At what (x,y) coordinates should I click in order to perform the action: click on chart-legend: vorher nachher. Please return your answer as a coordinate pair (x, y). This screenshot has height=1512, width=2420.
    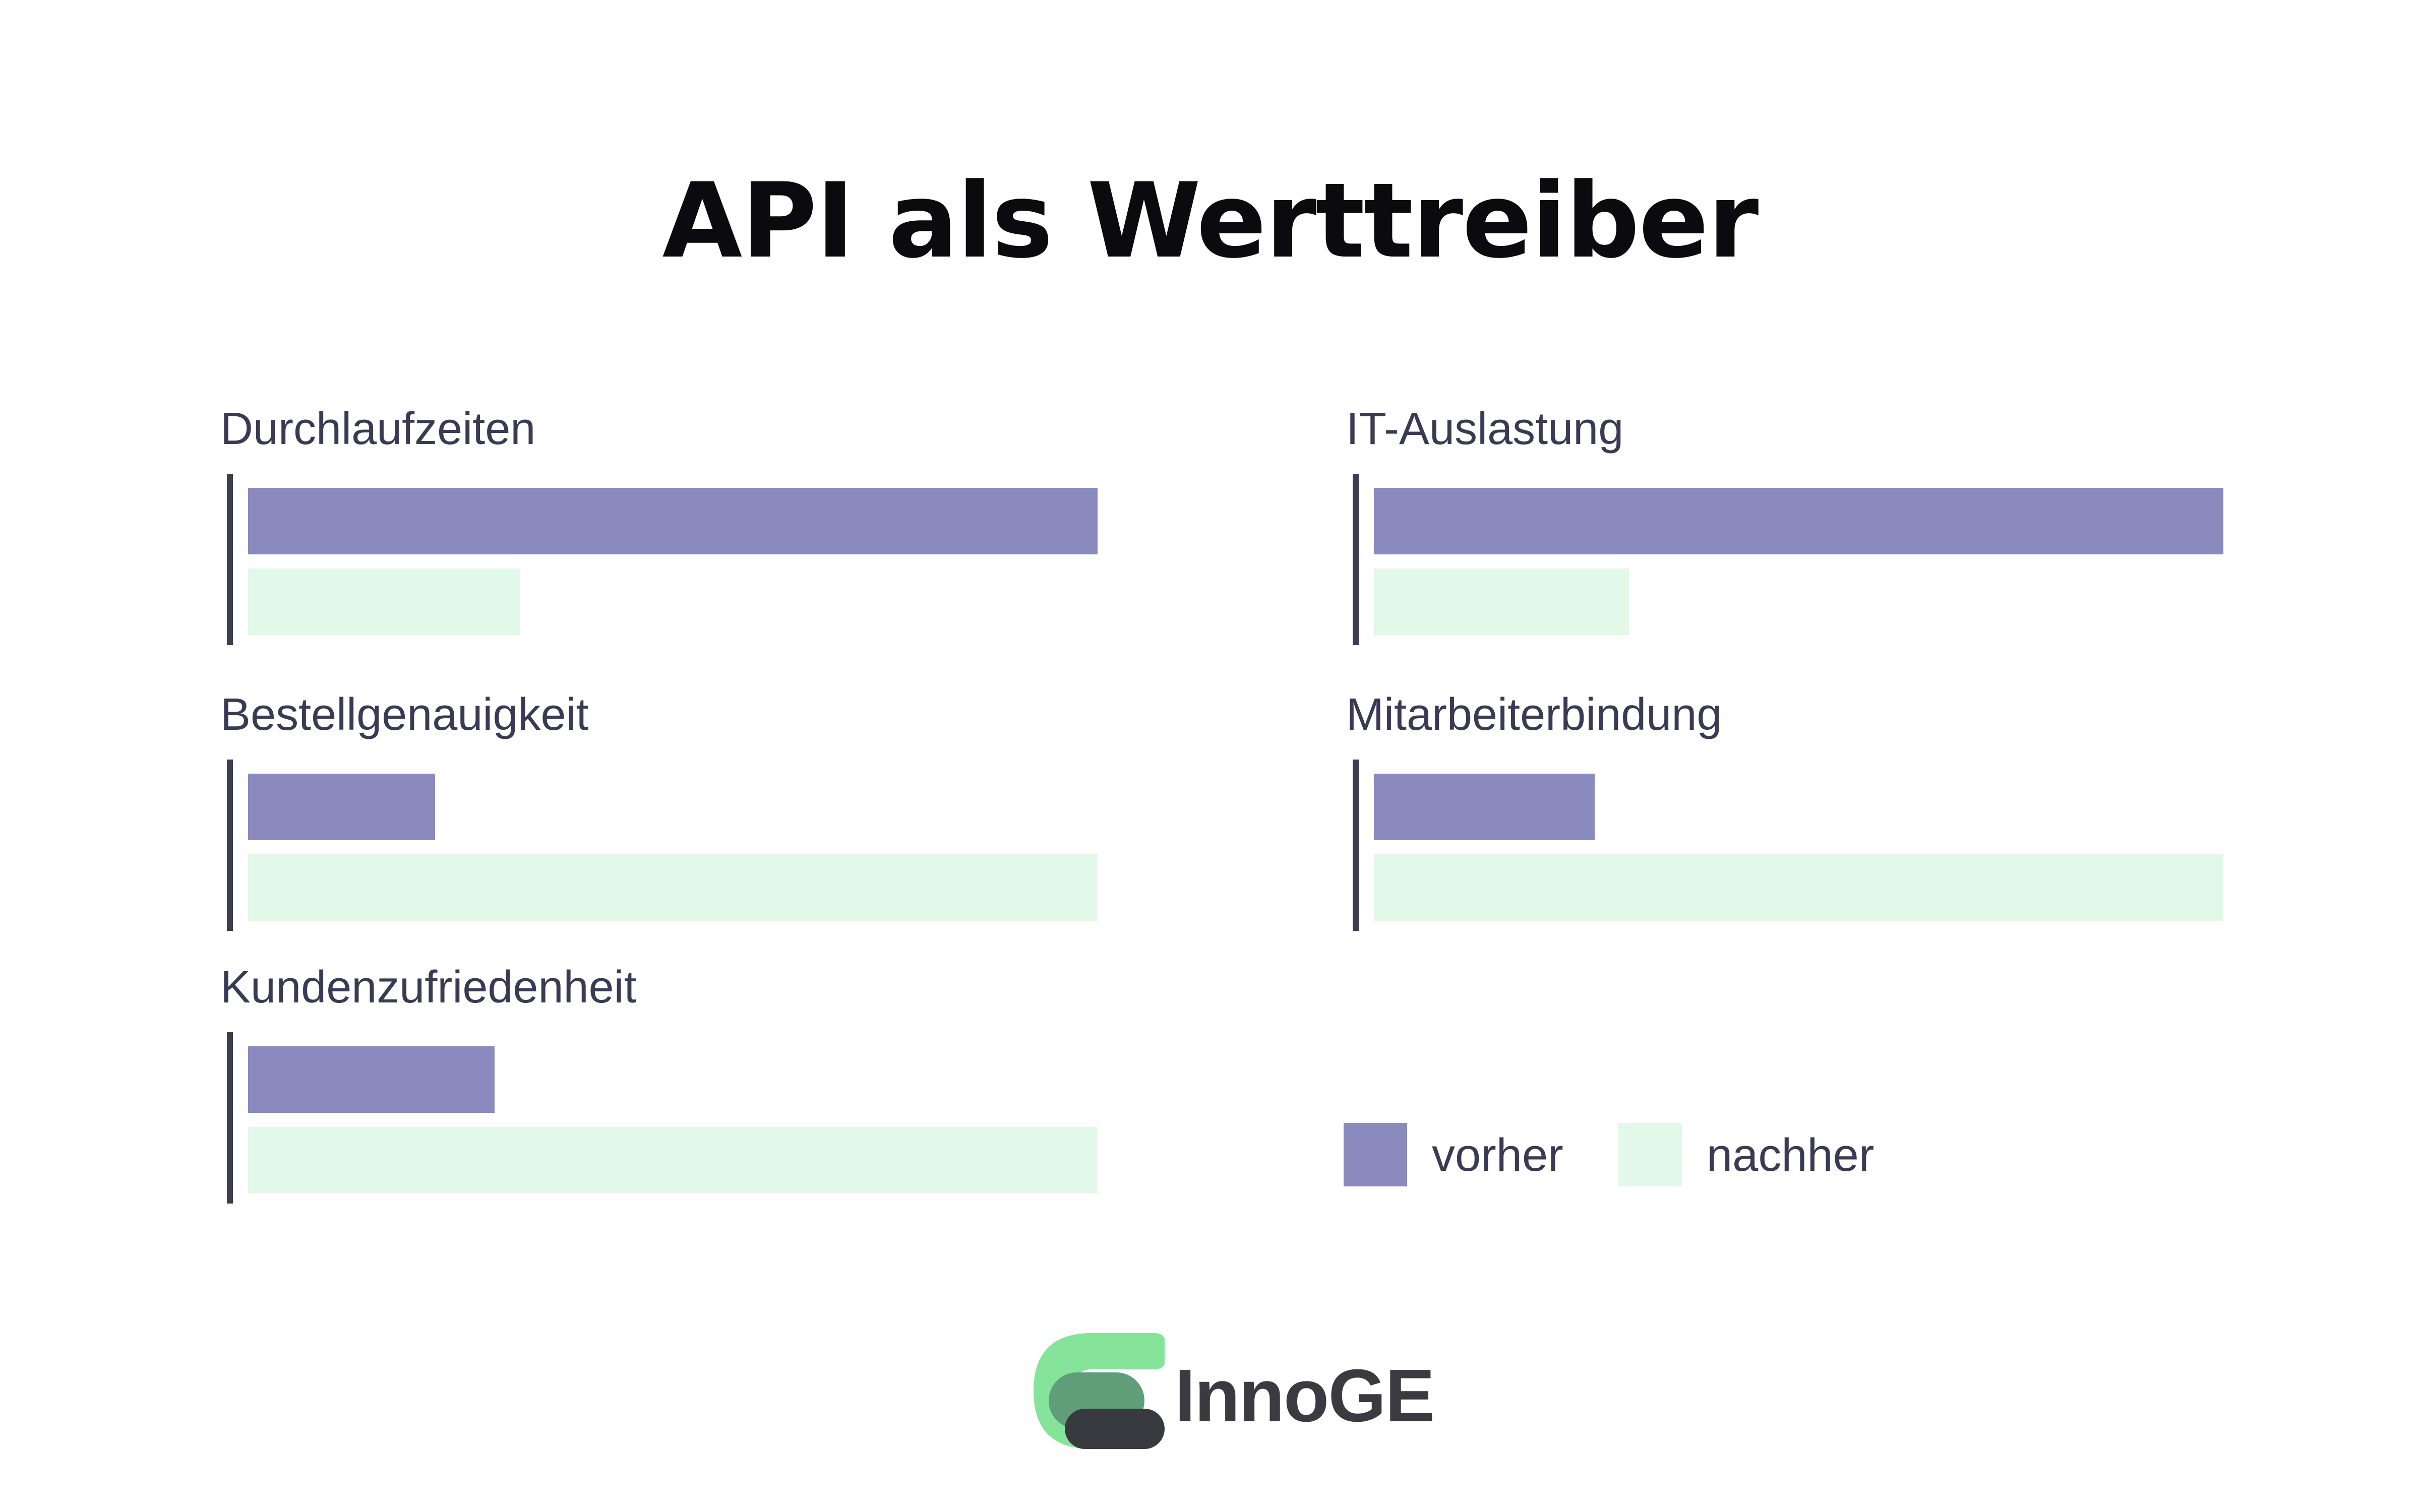
    Looking at the image, I should click on (1646, 1155).